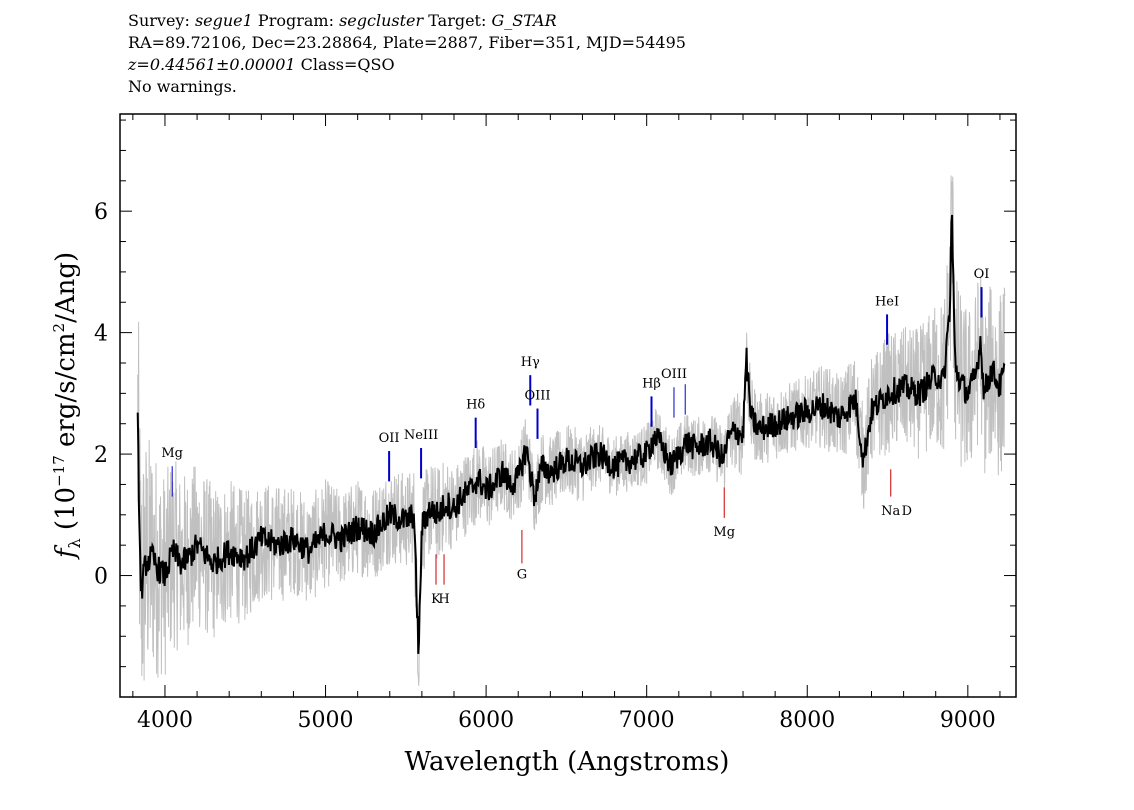  I want to click on x-tick-label: 9000, so click(968, 720).